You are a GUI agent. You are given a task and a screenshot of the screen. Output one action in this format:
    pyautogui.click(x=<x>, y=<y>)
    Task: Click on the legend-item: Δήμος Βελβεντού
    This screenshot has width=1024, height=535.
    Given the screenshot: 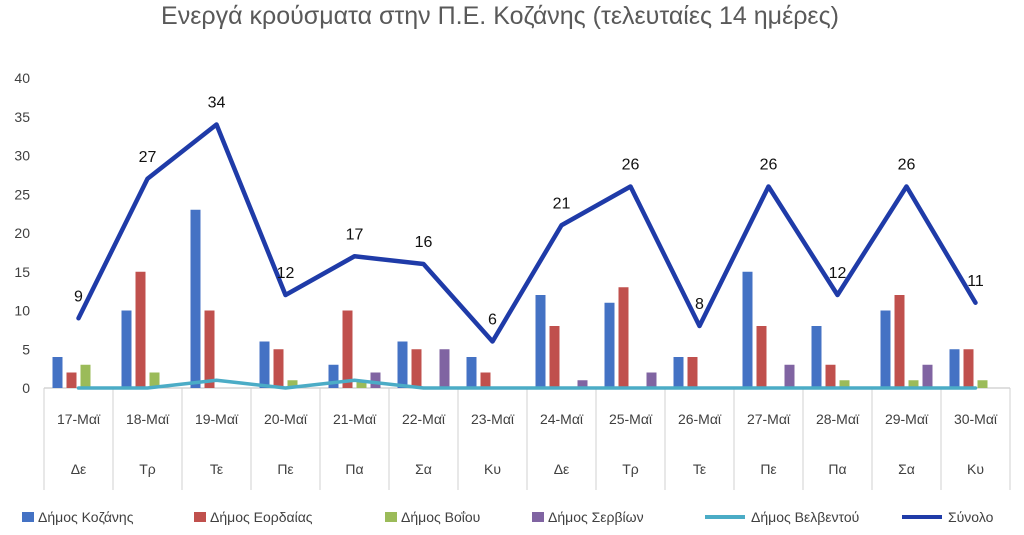 What is the action you would take?
    pyautogui.click(x=782, y=517)
    